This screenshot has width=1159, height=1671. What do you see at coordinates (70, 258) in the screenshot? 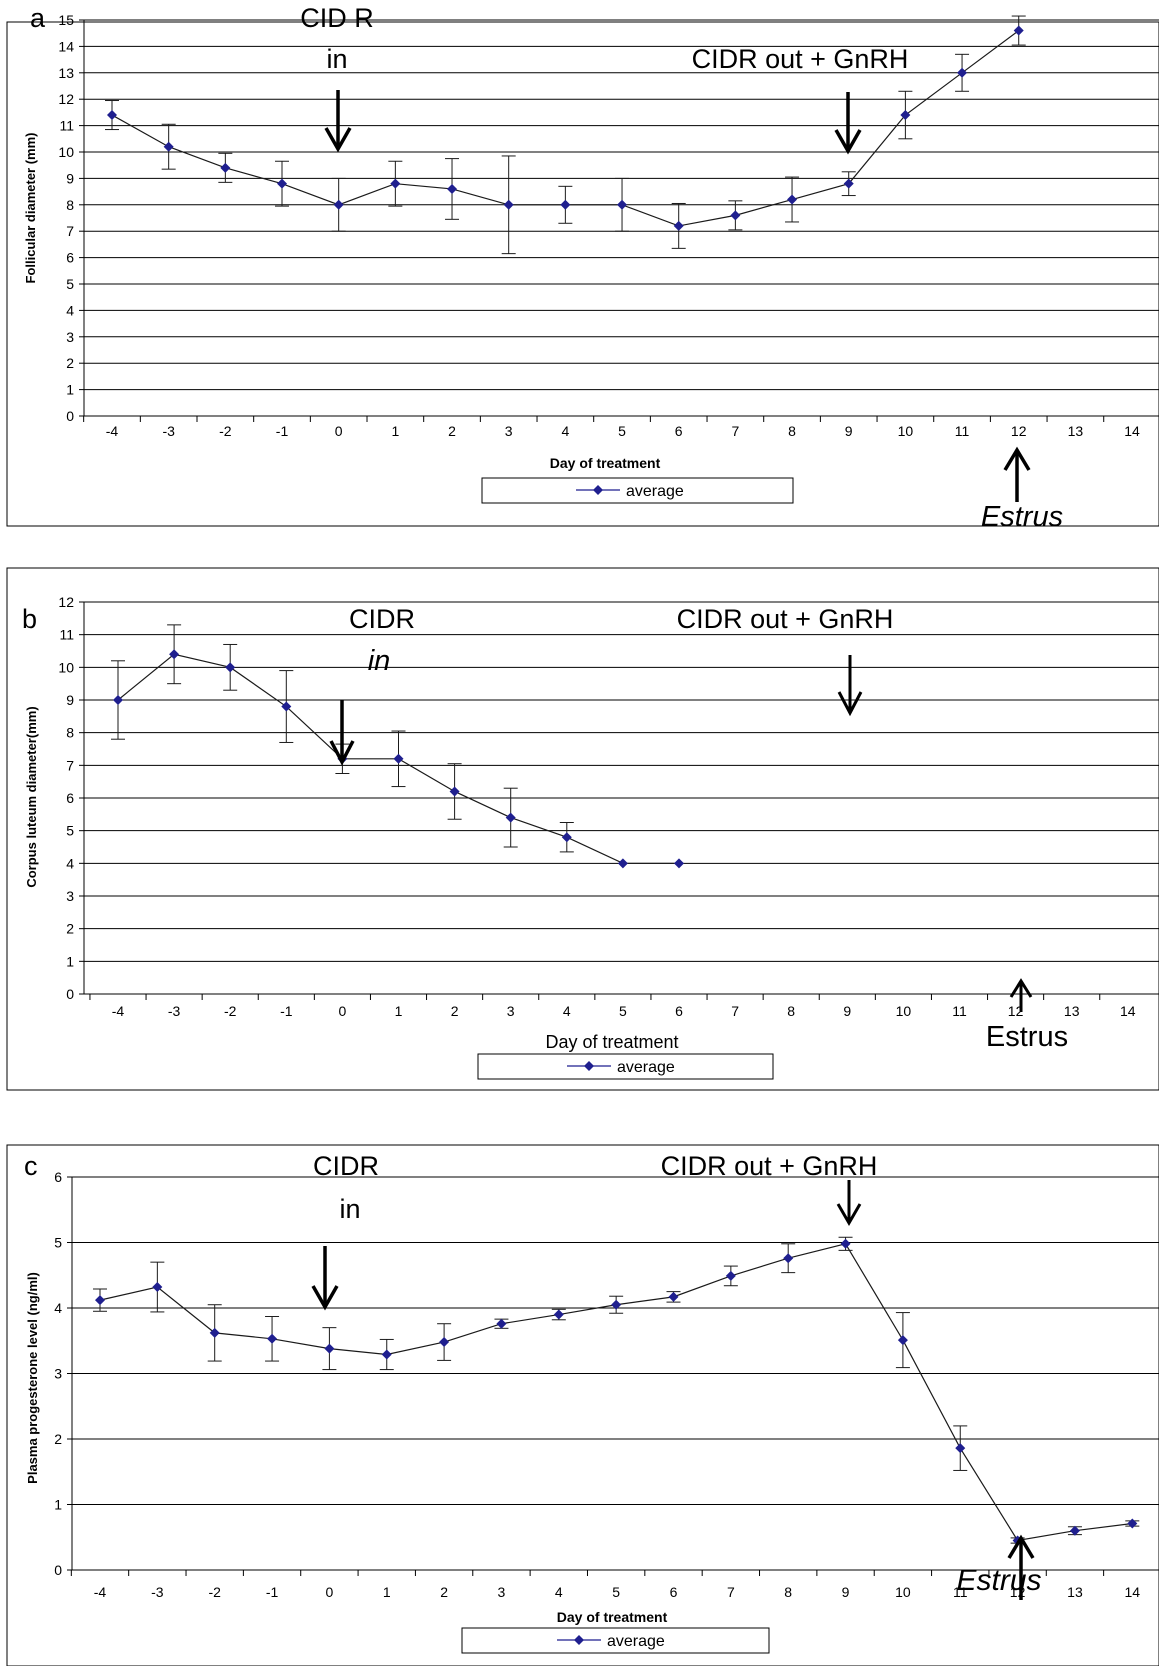
I see `panel-a-y-tick-label: 6` at bounding box center [70, 258].